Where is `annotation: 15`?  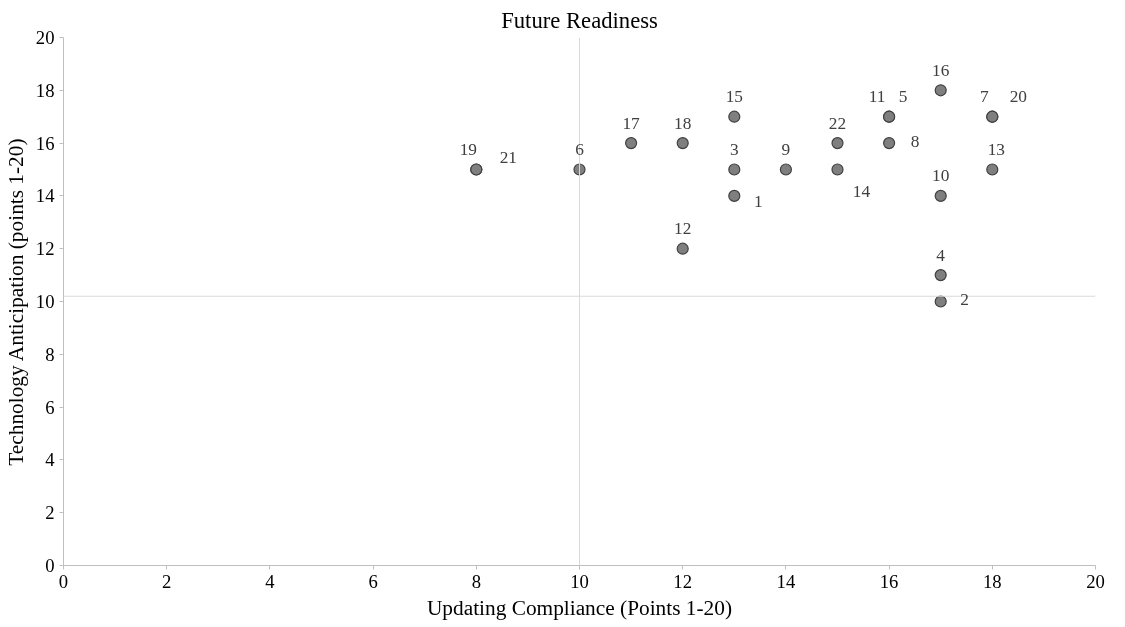 annotation: 15 is located at coordinates (734, 97).